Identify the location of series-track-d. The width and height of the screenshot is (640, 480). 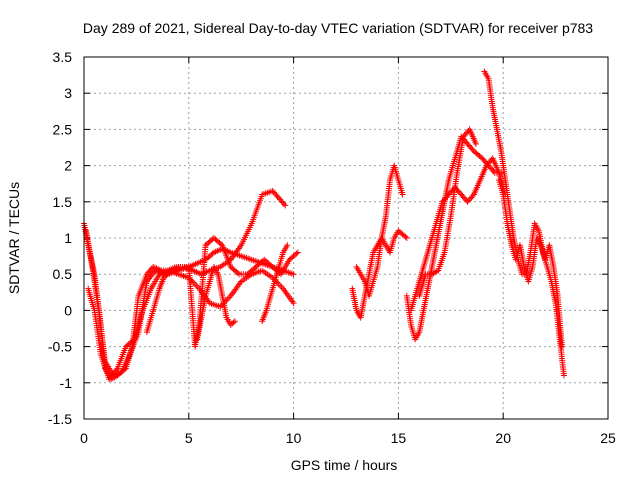
(222, 292).